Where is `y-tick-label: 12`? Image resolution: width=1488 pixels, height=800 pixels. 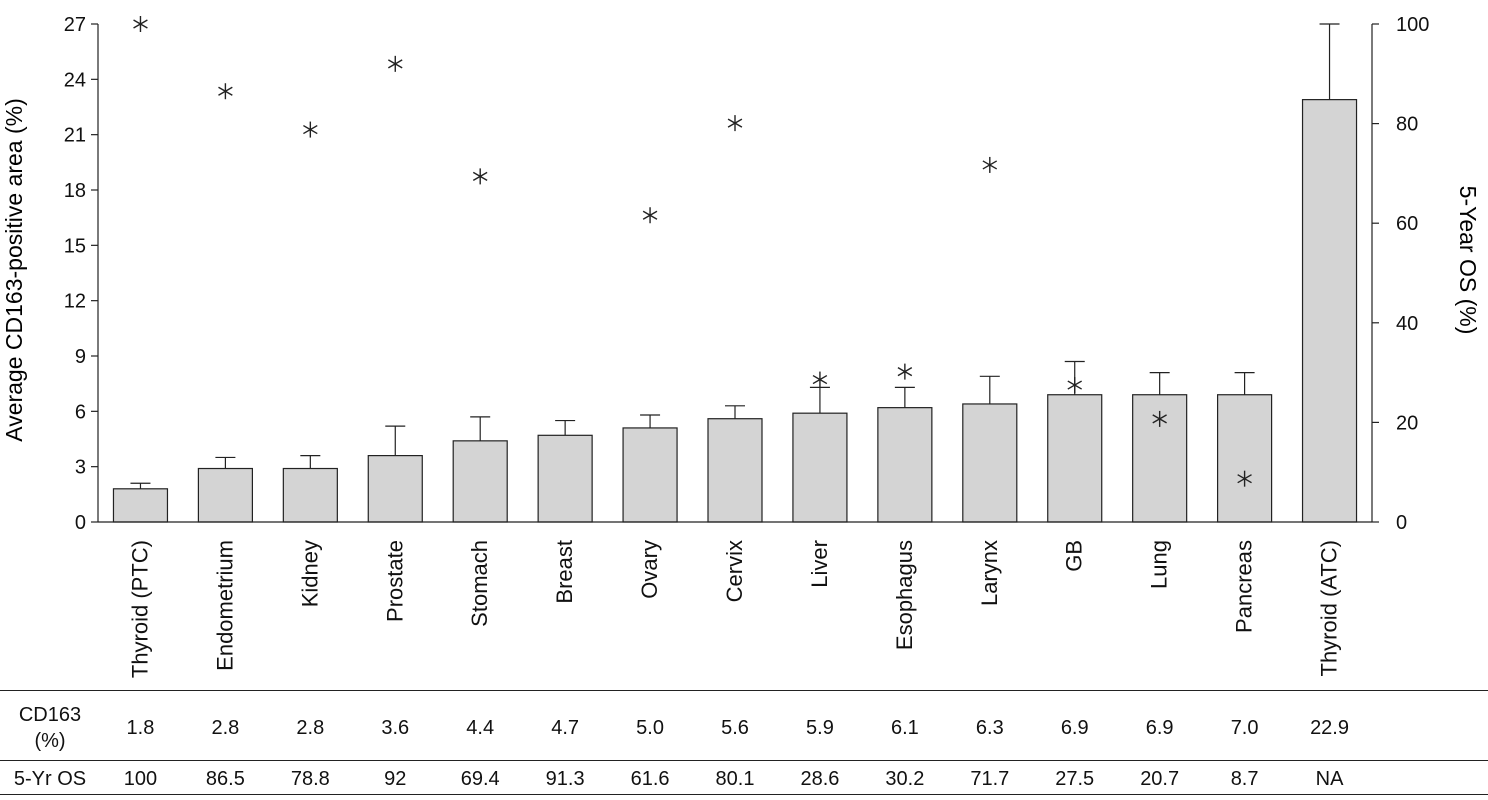
y-tick-label: 12 is located at coordinates (75, 302).